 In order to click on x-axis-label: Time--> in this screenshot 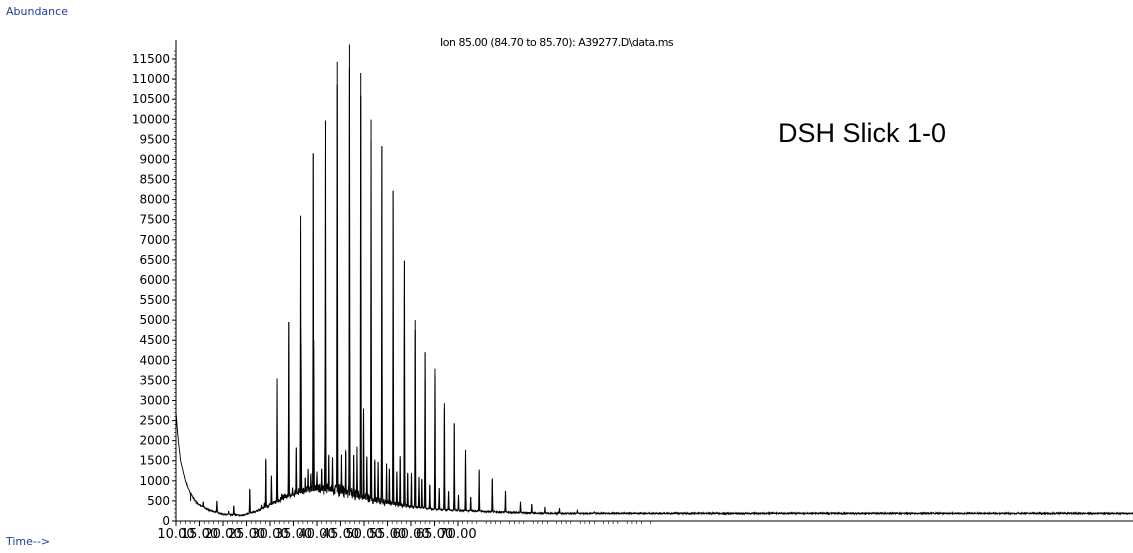, I will do `click(28, 541)`.